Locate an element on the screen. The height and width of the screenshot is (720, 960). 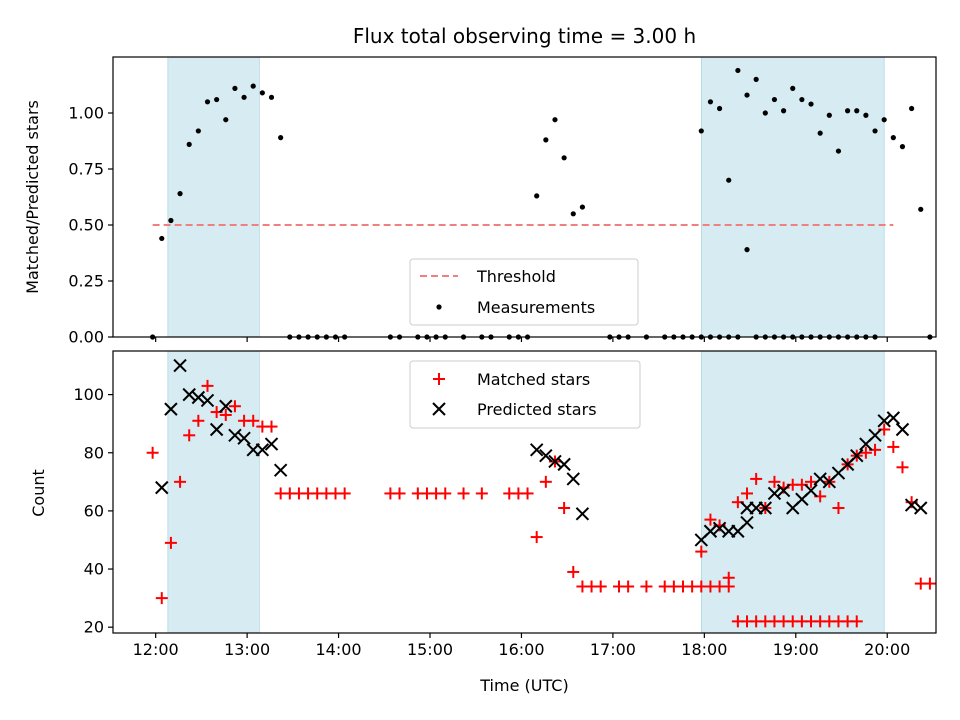
predicted-legend-swatch is located at coordinates (439, 409).